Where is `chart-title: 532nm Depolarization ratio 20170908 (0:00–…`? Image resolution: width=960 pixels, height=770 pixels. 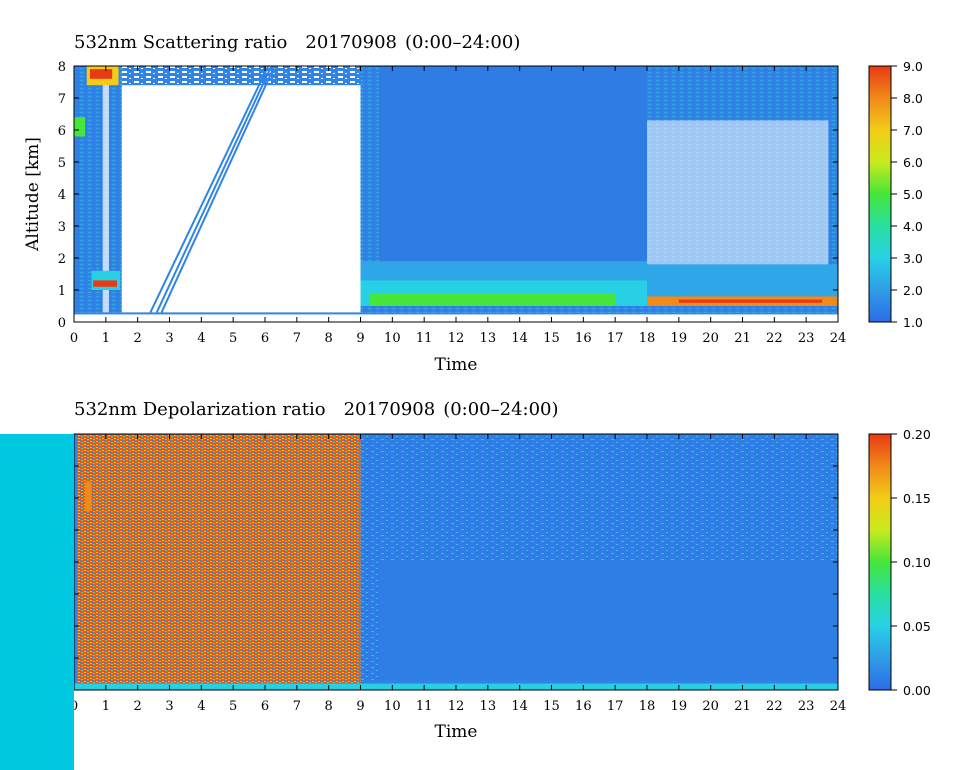
chart-title: 532nm Depolarization ratio 20170908 (0:00–… is located at coordinates (316, 409).